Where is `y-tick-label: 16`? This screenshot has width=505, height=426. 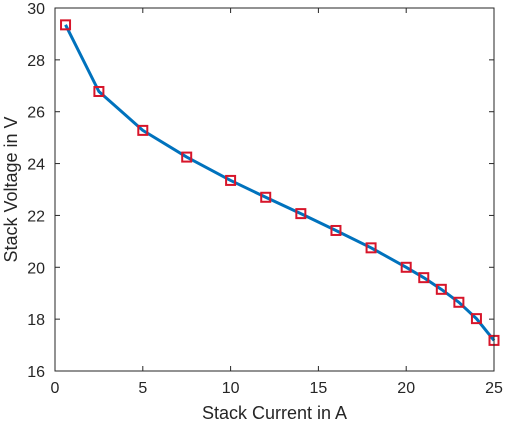
y-tick-label: 16 is located at coordinates (36, 372).